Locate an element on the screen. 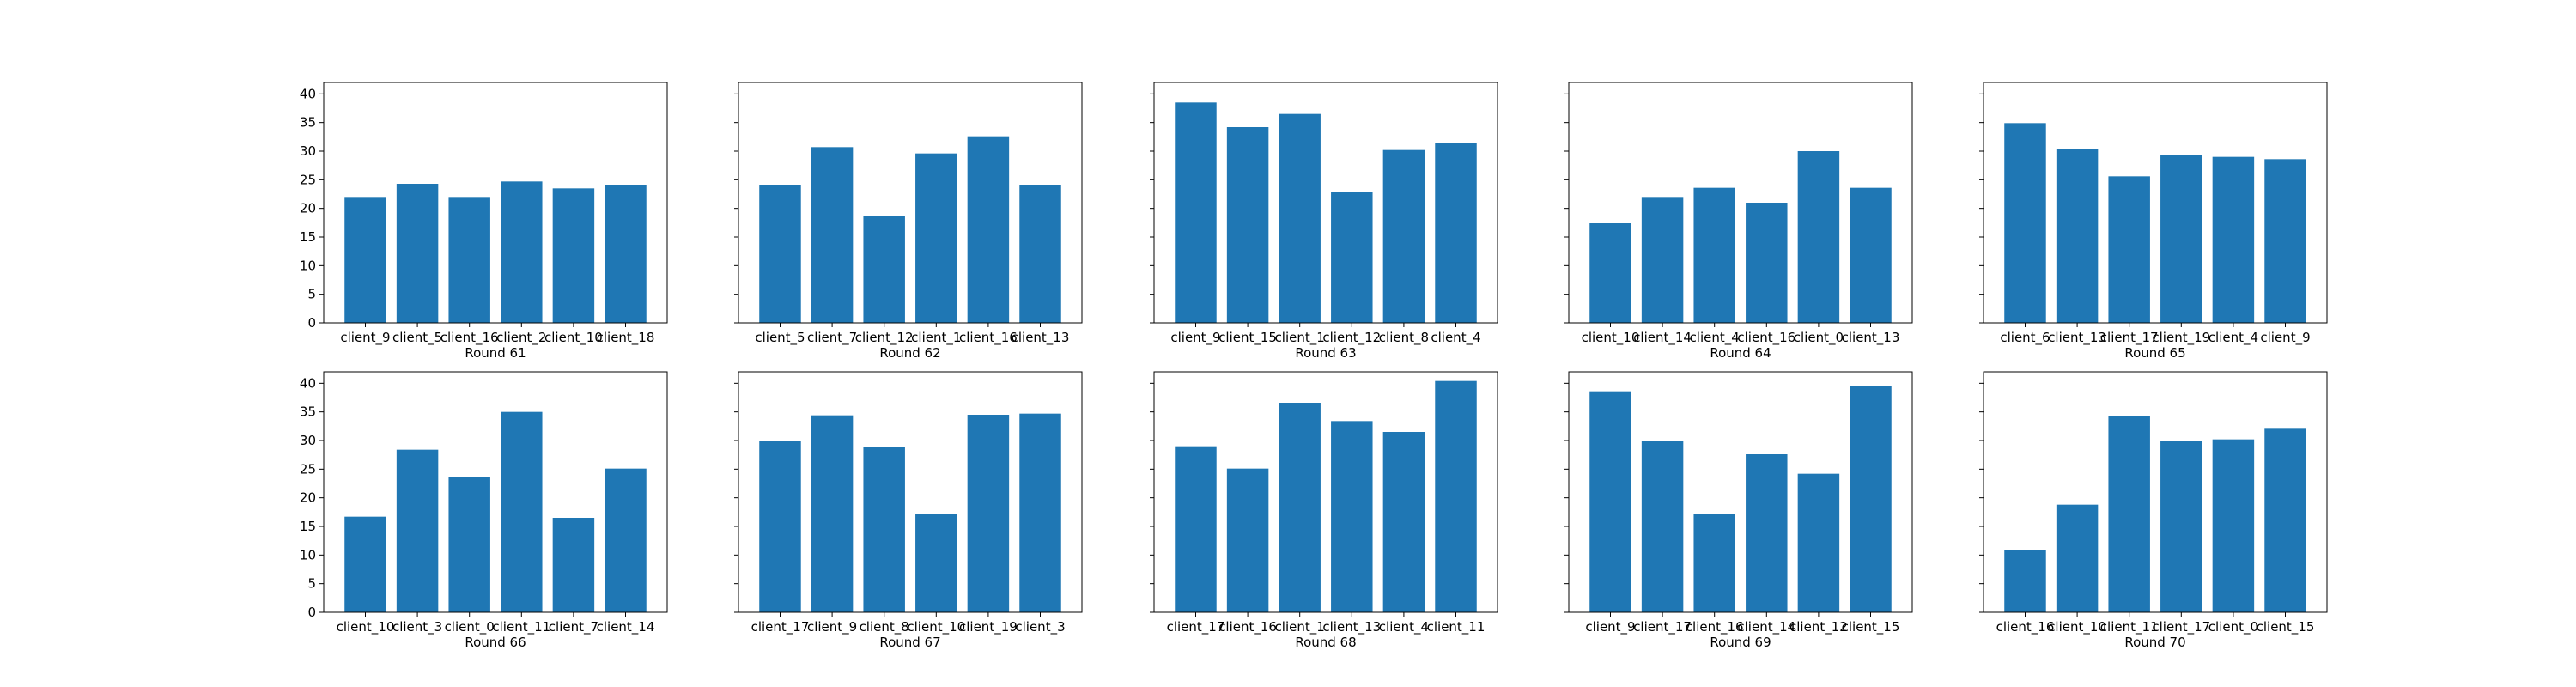 This screenshot has width=2576, height=687. y-tick-label: 40 is located at coordinates (308, 383).